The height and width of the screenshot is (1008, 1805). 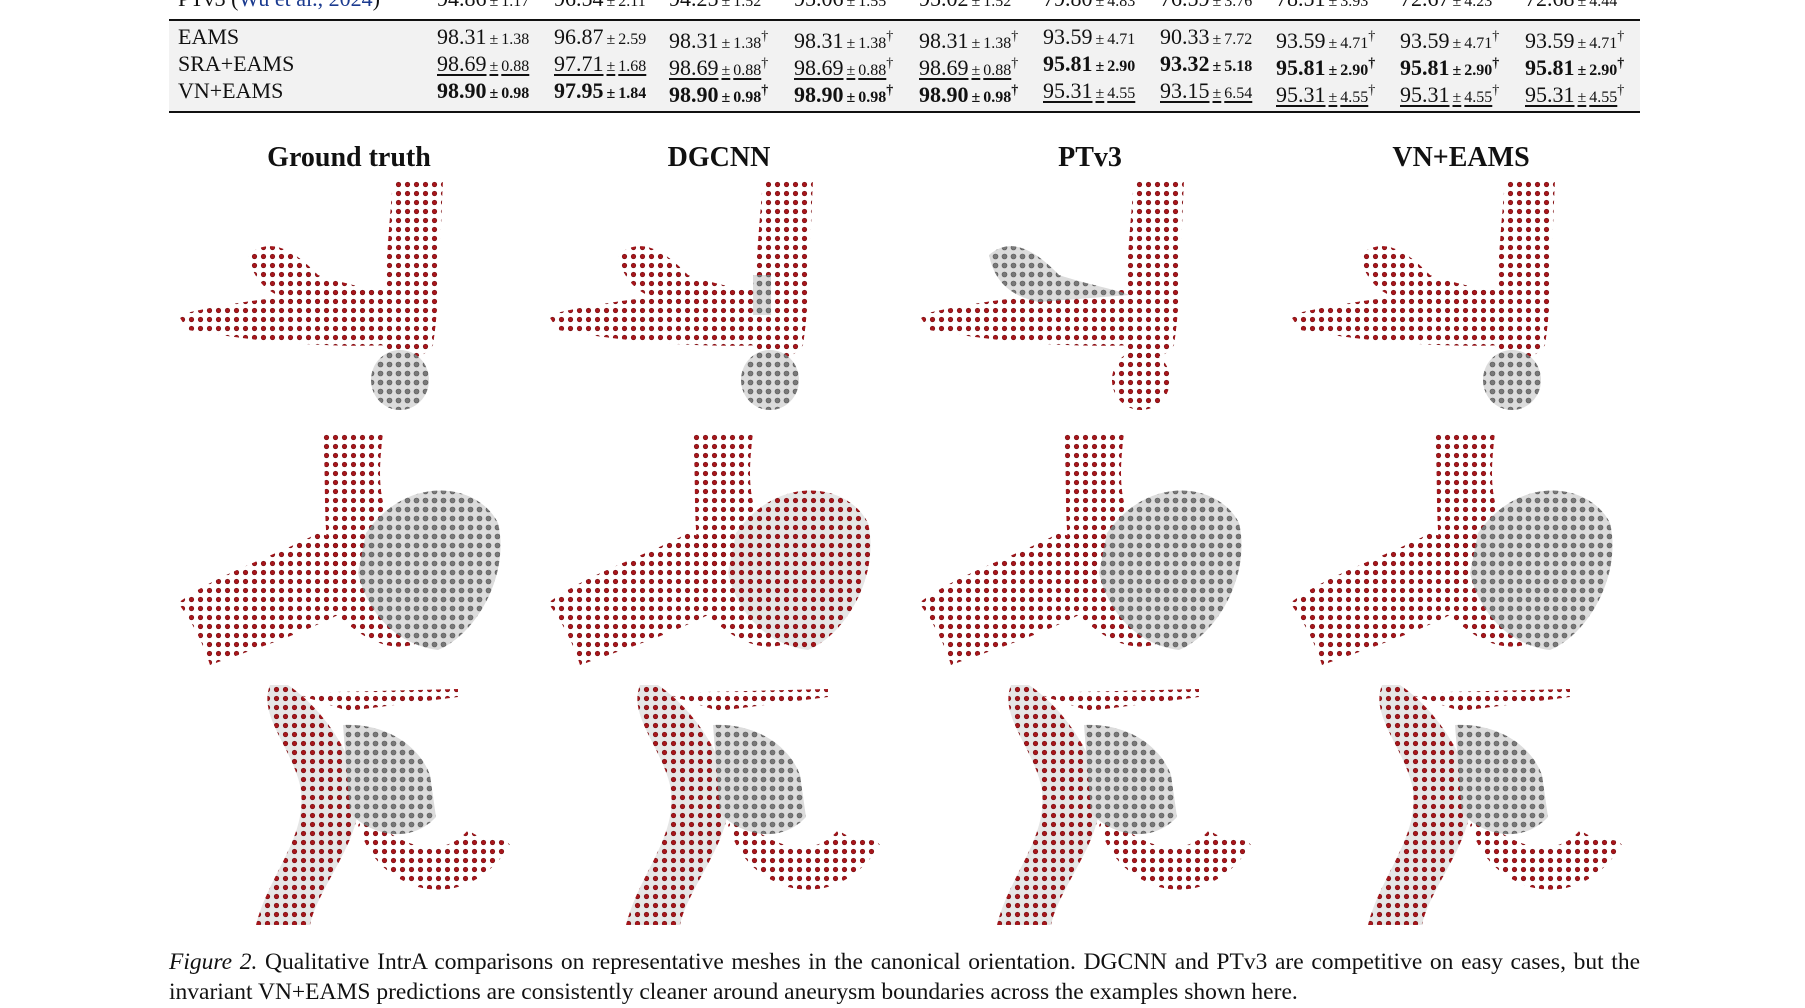 What do you see at coordinates (213, 962) in the screenshot?
I see `caption-label: Figure 2.` at bounding box center [213, 962].